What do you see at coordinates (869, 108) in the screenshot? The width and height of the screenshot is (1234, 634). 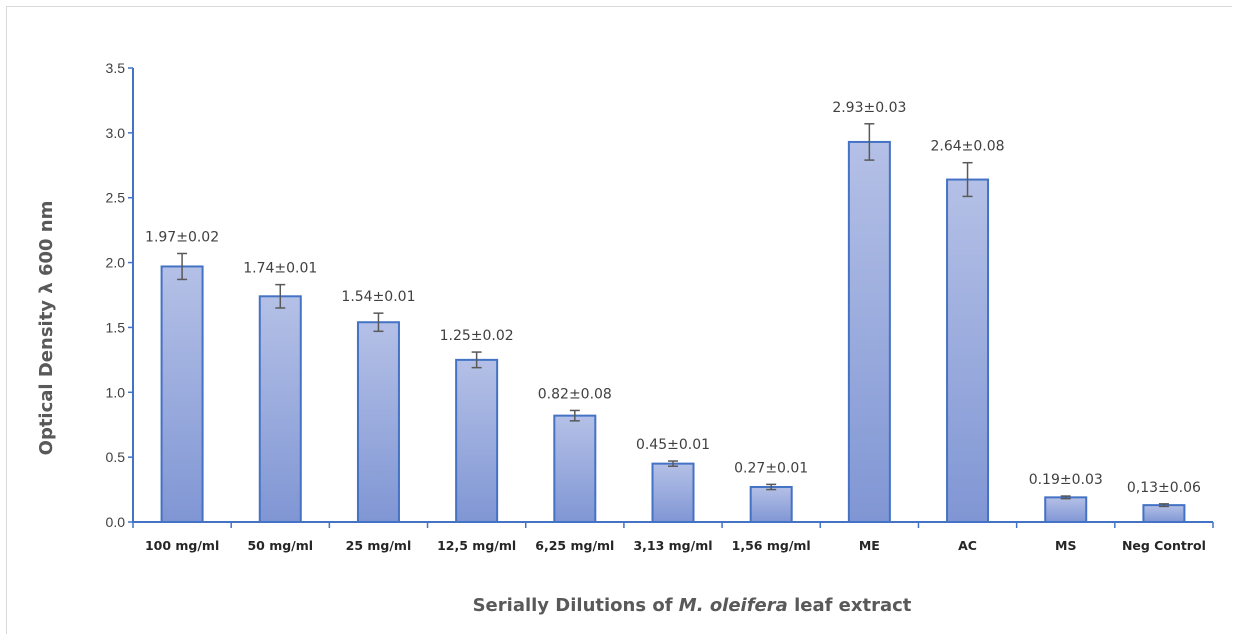 I see `data-label: 2.93±0.03` at bounding box center [869, 108].